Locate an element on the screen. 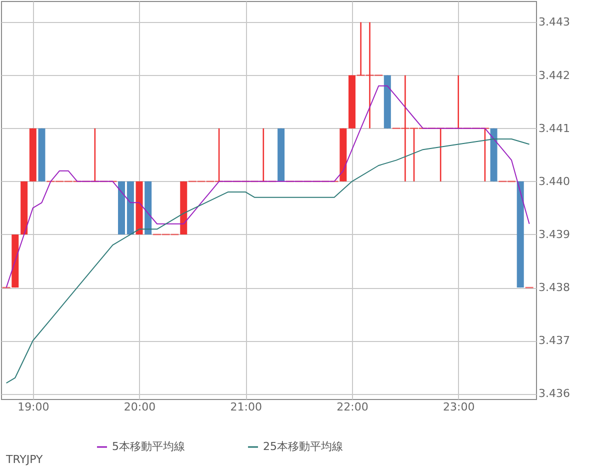 This screenshot has width=600, height=475. legend-label: 25本移動平均線 is located at coordinates (303, 446).